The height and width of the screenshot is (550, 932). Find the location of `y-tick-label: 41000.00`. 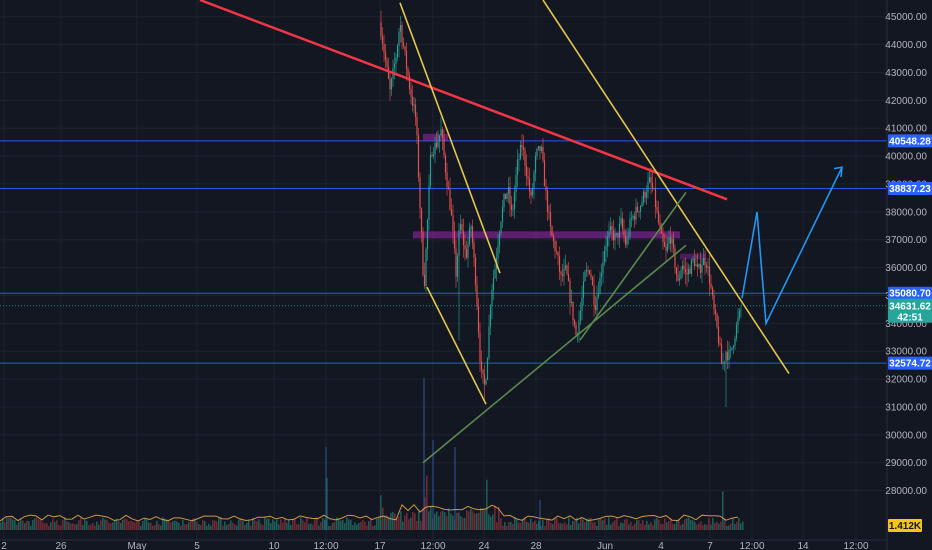

y-tick-label: 41000.00 is located at coordinates (906, 129).